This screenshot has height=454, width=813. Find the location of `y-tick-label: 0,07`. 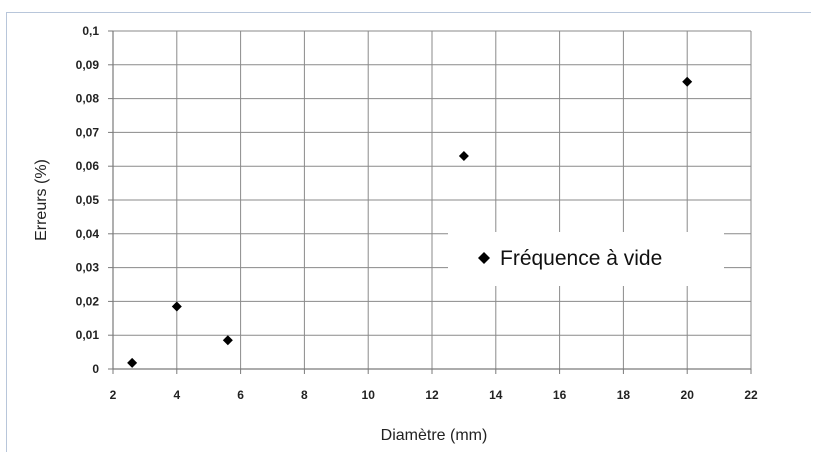

y-tick-label: 0,07 is located at coordinates (88, 132).